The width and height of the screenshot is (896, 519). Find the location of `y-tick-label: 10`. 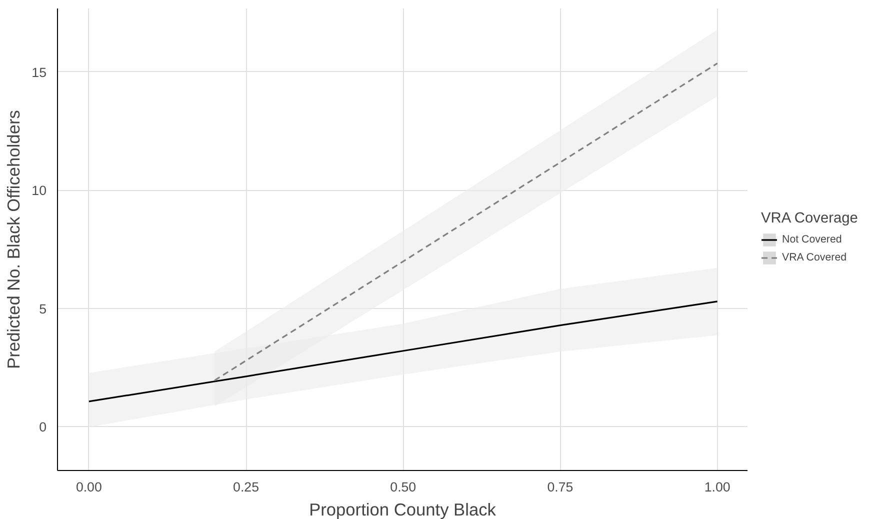

y-tick-label: 10 is located at coordinates (39, 190).